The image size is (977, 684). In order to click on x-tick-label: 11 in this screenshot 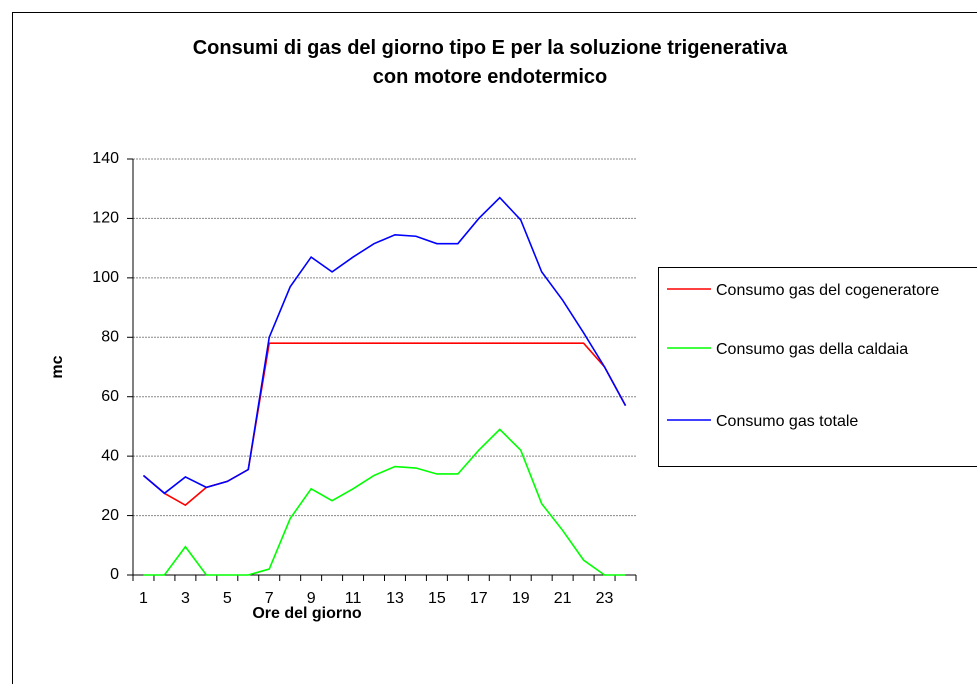, I will do `click(353, 598)`.